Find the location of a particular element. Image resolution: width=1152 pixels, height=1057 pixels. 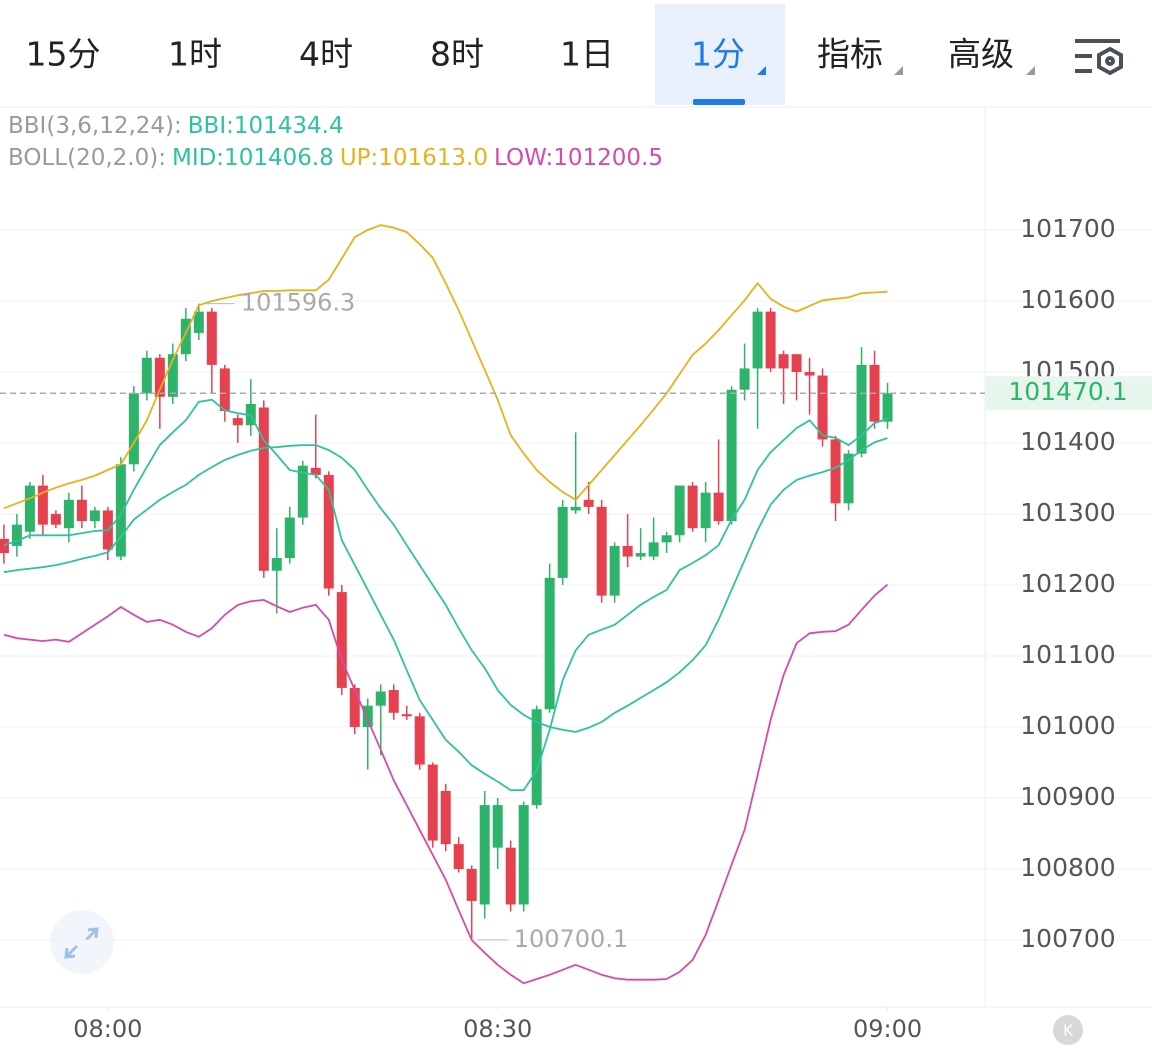

y-tick-label: 100700 is located at coordinates (1067, 938).